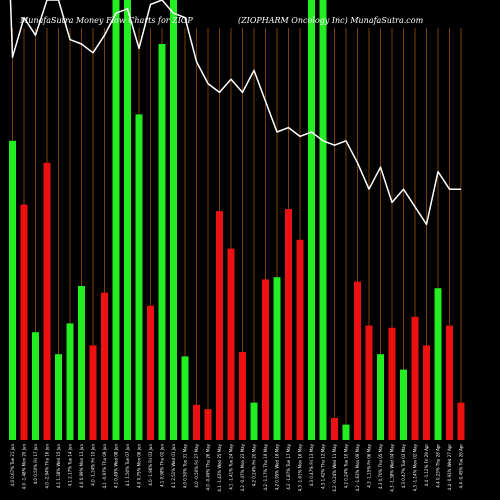  Describe the element at coordinates (185, 465) in the screenshot. I see `x-tick-label: 4.0 0.50% Tue 31 May` at that location.